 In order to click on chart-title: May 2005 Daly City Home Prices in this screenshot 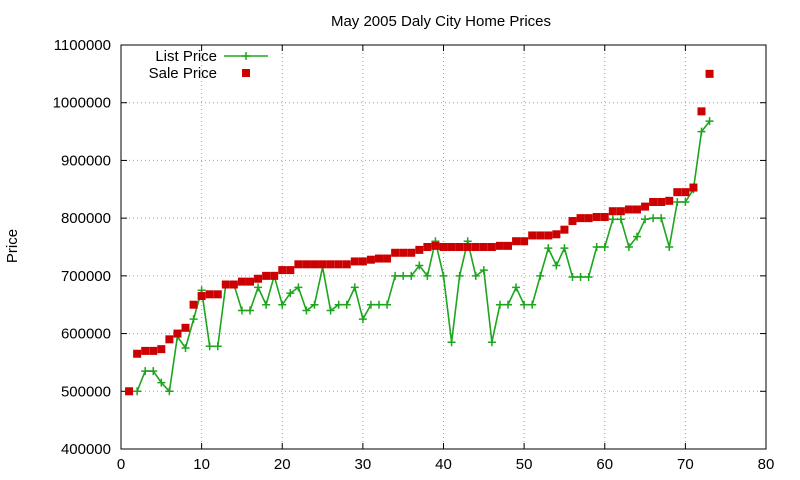, I will do `click(441, 21)`.